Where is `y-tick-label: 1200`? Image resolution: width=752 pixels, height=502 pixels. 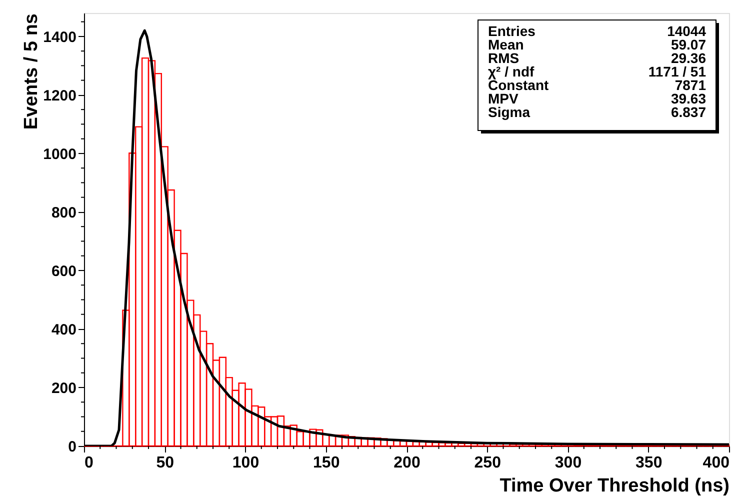
y-tick-label: 1200 is located at coordinates (59, 95).